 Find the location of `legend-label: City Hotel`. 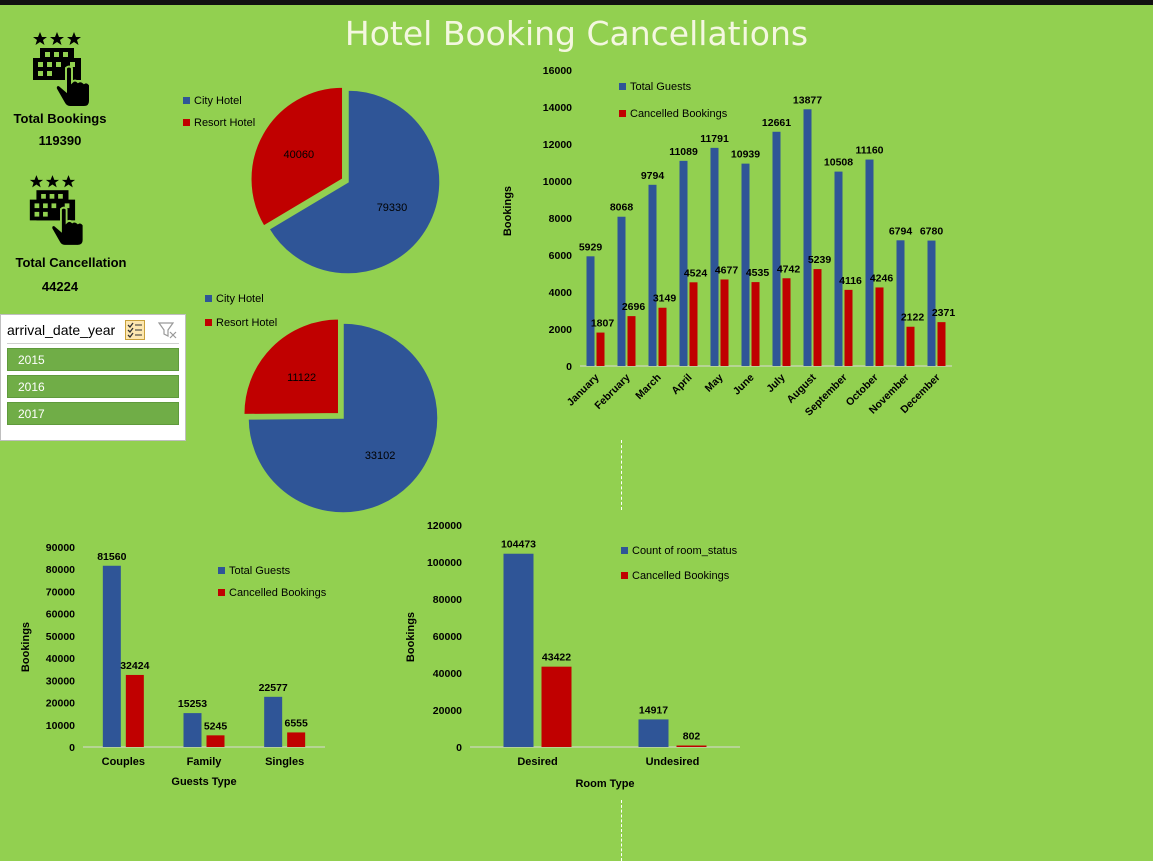

legend-label: City Hotel is located at coordinates (218, 101).